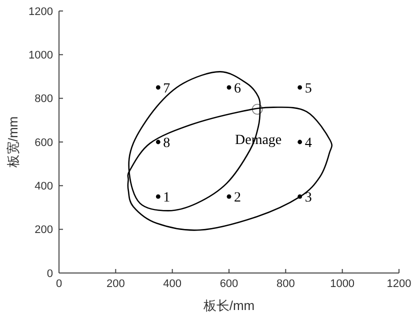 This screenshot has height=316, width=418. Describe the element at coordinates (229, 284) in the screenshot. I see `x-tick-label: 600` at that location.